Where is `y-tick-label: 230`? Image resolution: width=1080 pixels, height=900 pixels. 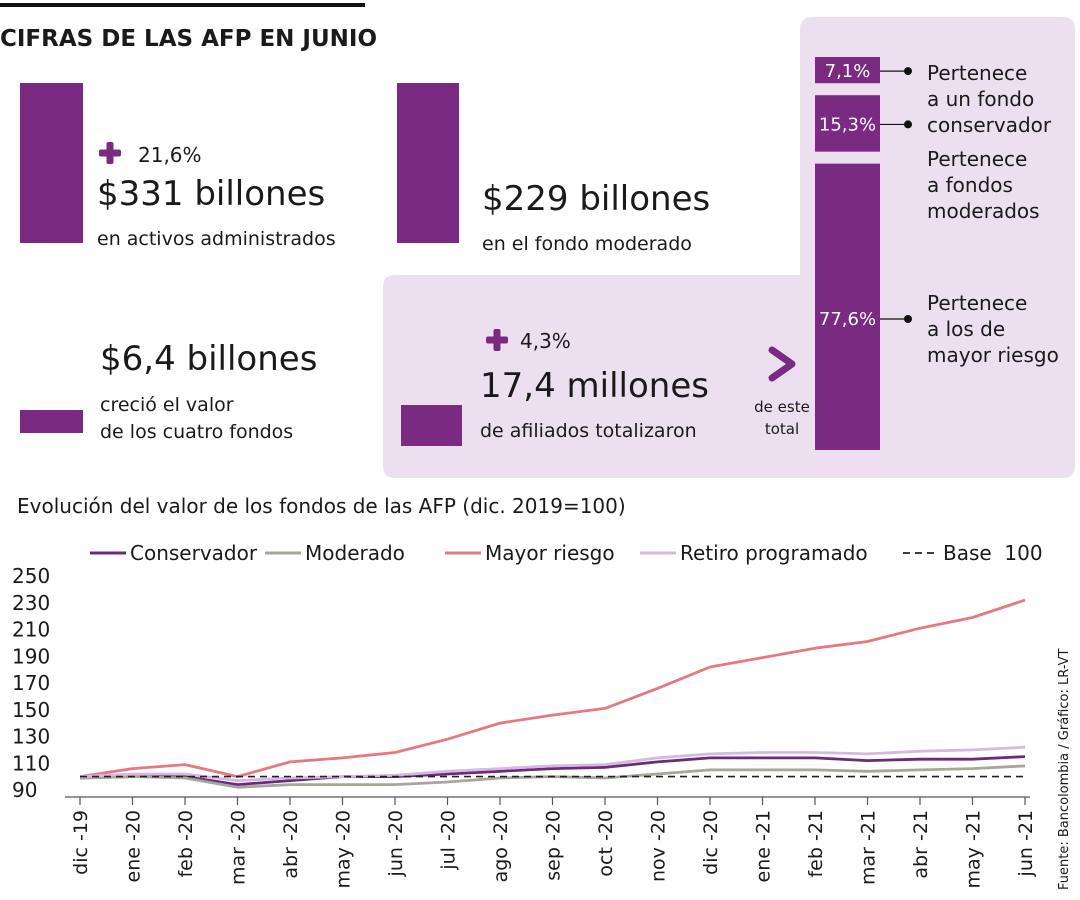 y-tick-label: 230 is located at coordinates (31, 603).